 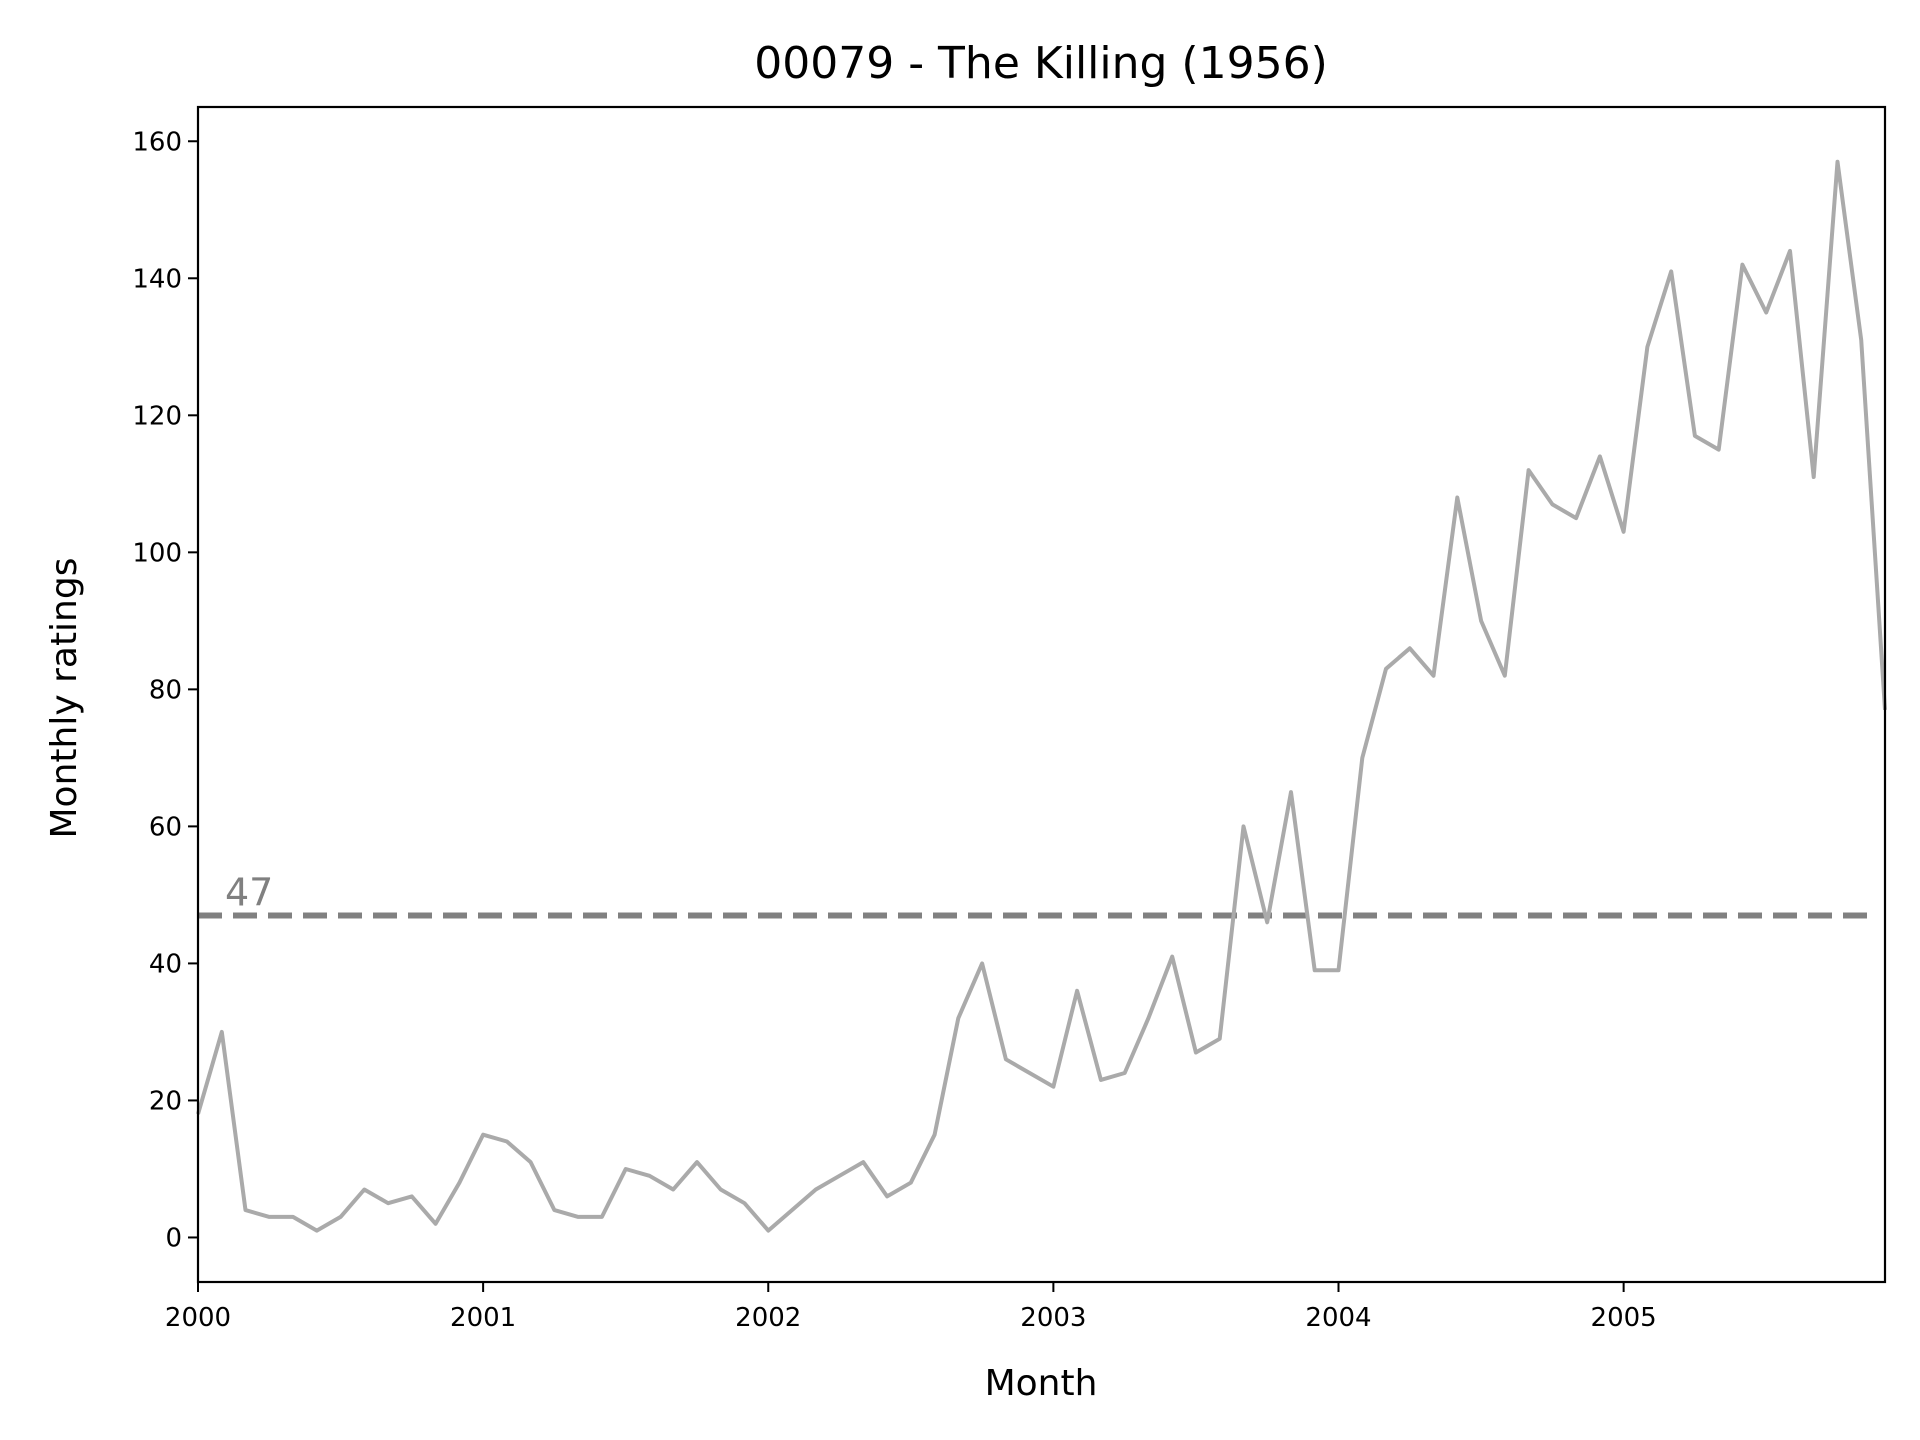 What do you see at coordinates (64, 698) in the screenshot?
I see `y-axis-title: Monthly ratings` at bounding box center [64, 698].